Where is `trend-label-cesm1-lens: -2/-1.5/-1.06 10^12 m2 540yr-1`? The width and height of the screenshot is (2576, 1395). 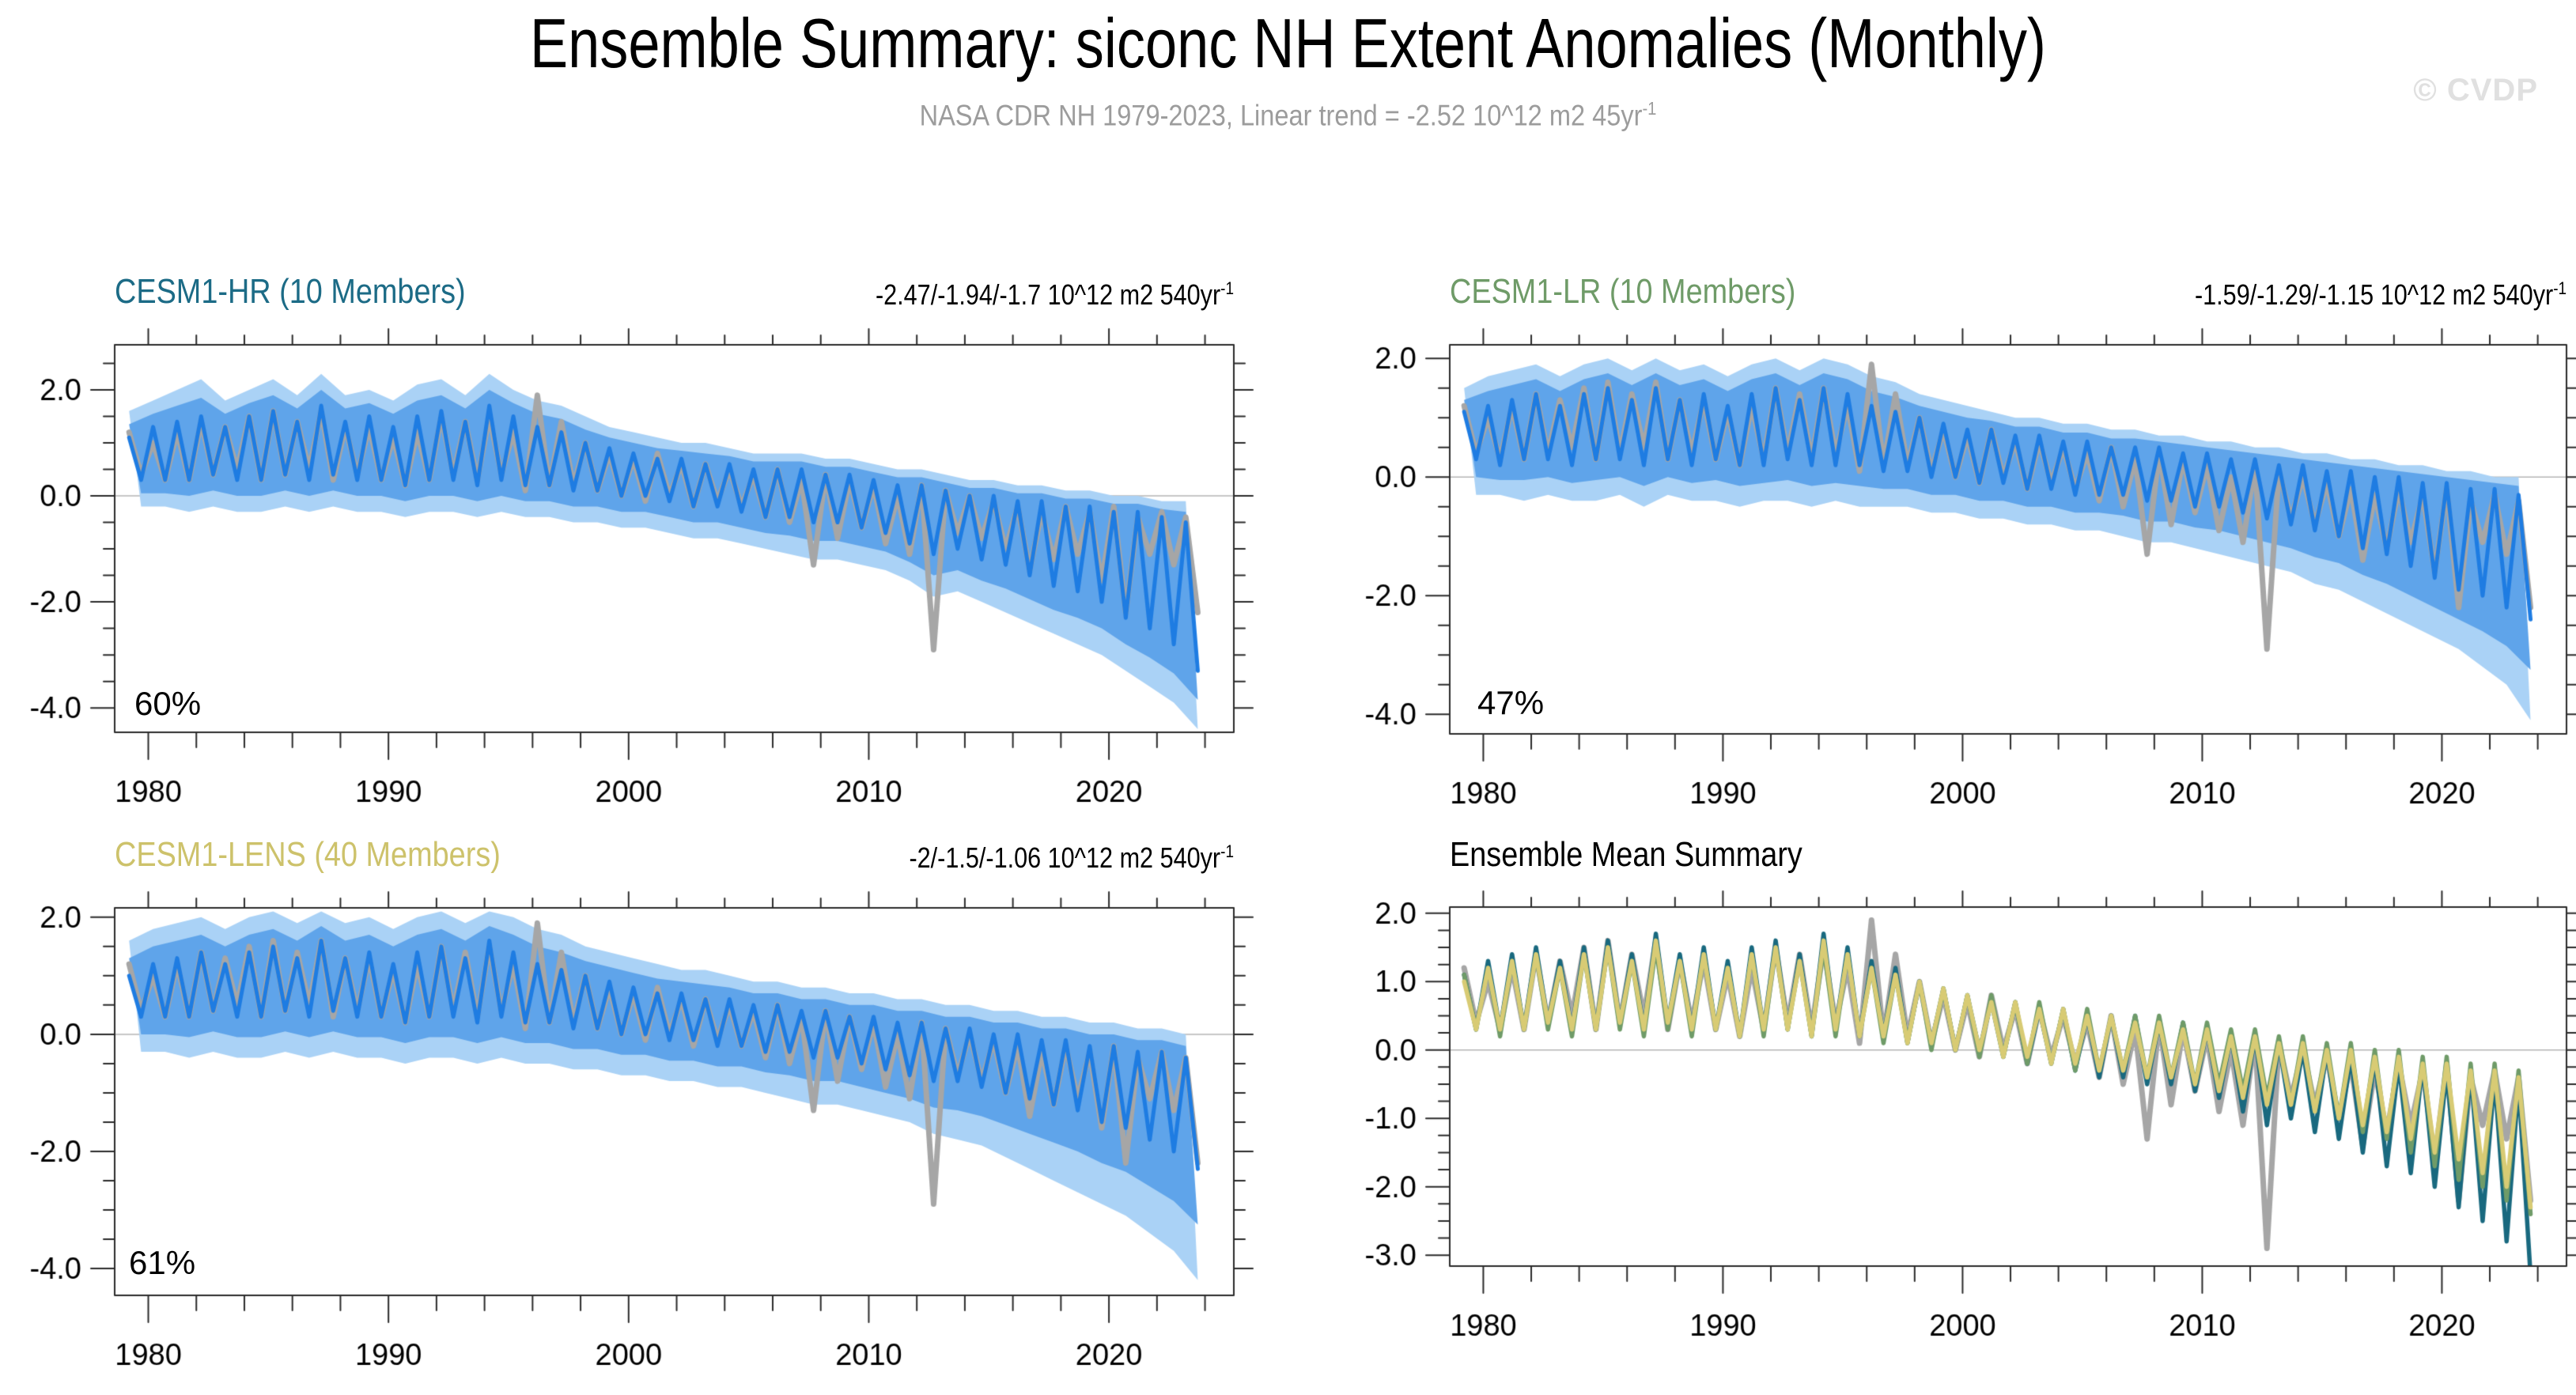 trend-label-cesm1-lens: -2/-1.5/-1.06 10^12 m2 540yr-1 is located at coordinates (1071, 858).